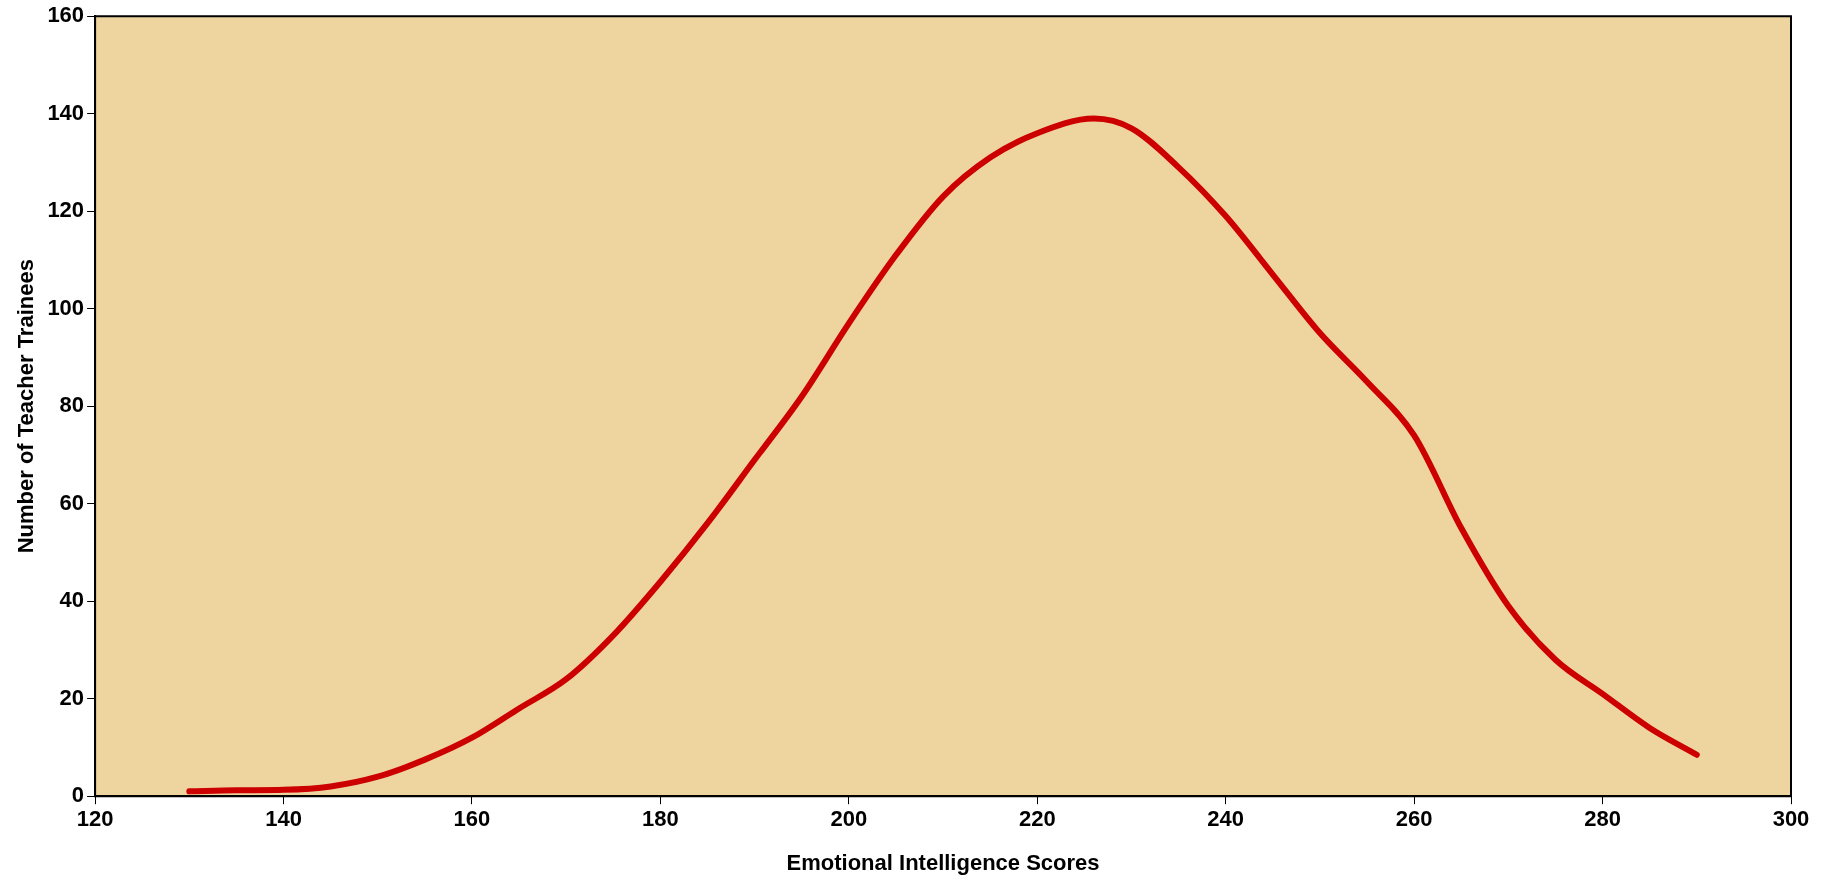  I want to click on x-tick-label: 180, so click(660, 819).